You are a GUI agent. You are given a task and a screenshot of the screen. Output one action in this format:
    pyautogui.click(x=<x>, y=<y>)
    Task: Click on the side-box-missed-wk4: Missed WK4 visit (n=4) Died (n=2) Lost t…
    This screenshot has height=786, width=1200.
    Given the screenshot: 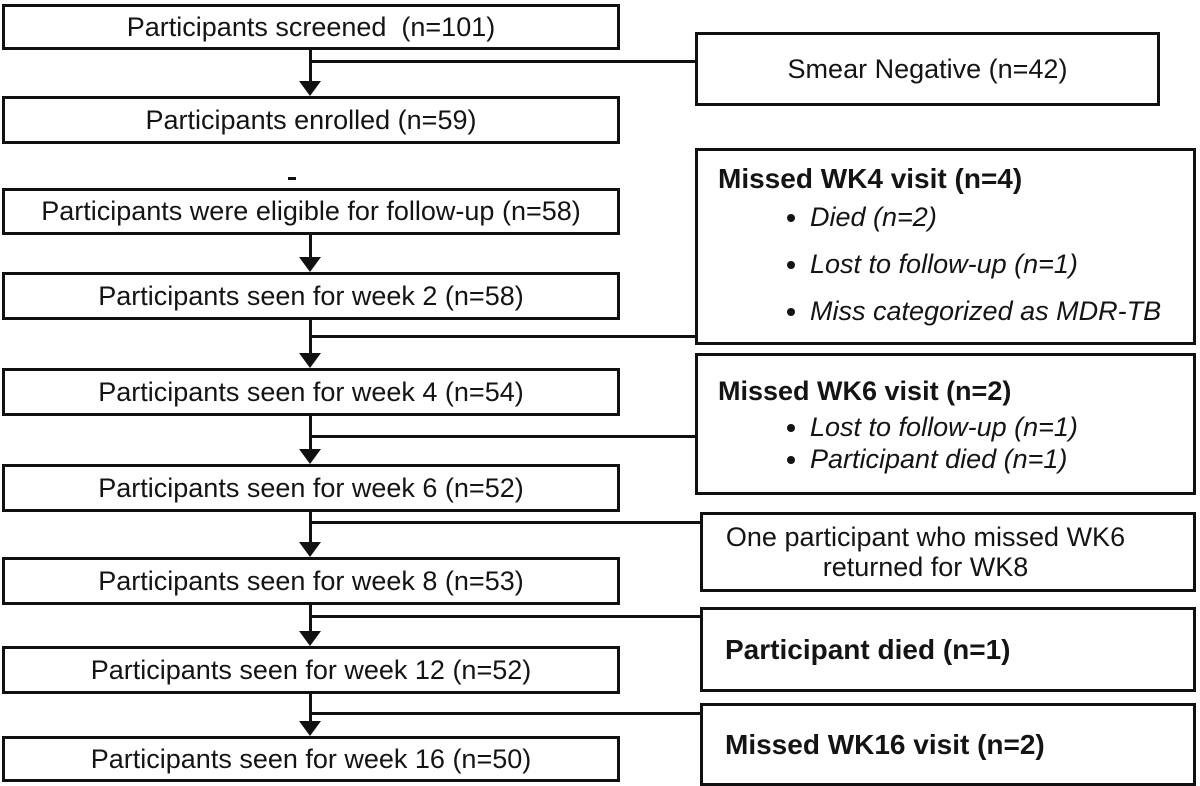 What is the action you would take?
    pyautogui.click(x=945, y=246)
    